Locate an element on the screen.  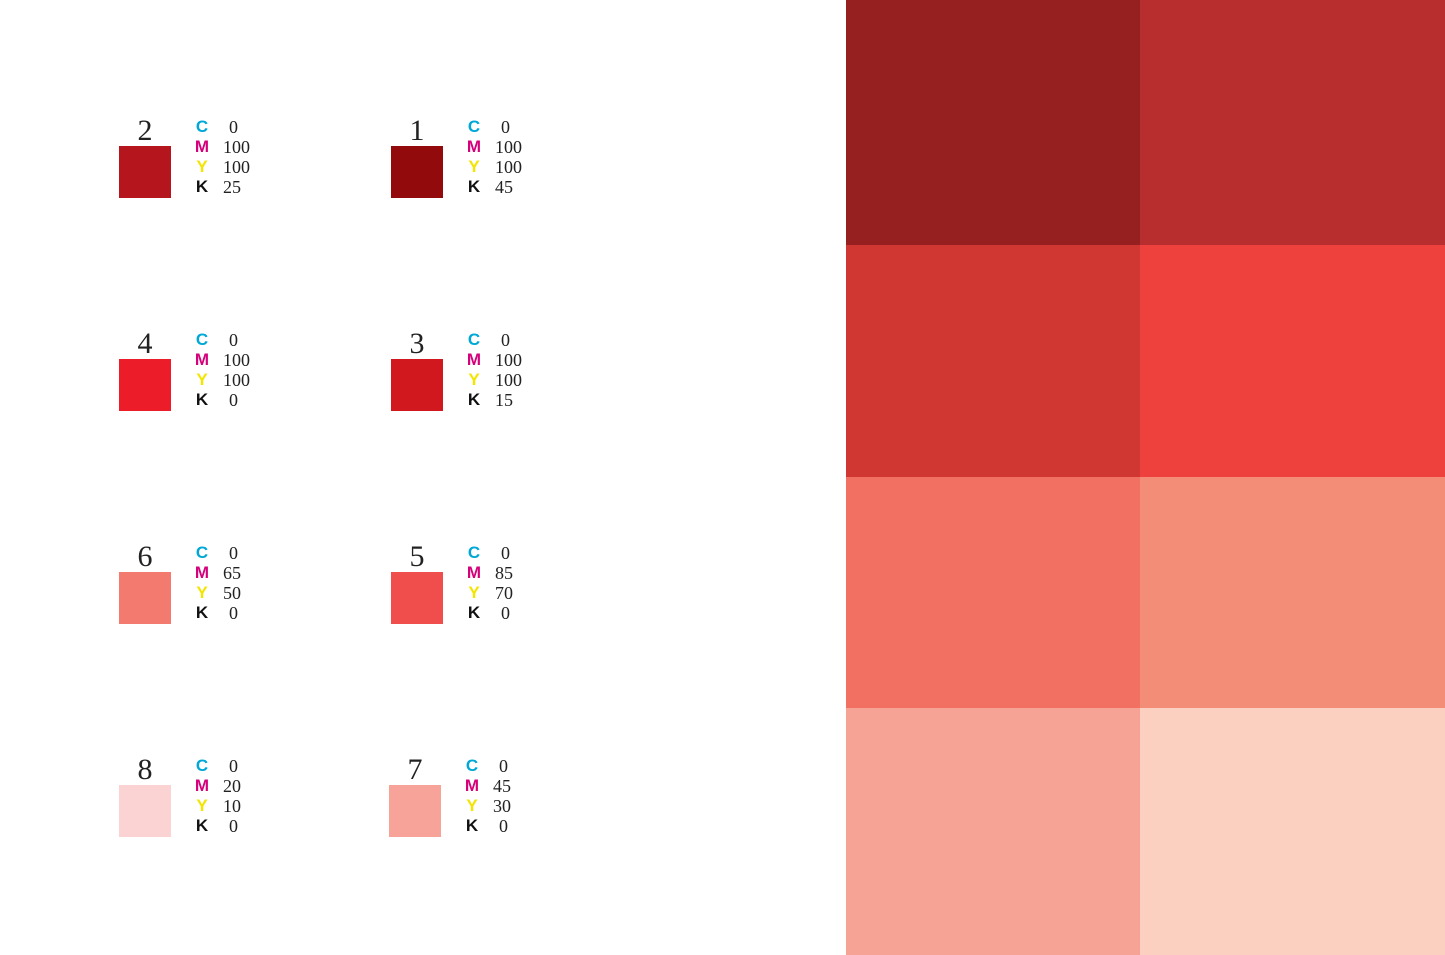
magenta-value: 65 is located at coordinates (232, 573).